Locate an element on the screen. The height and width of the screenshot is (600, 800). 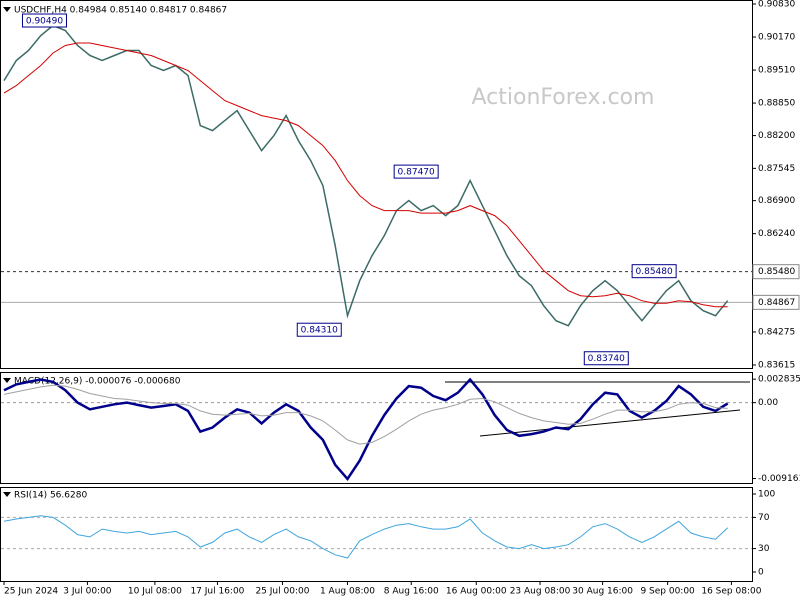
y-tick-label: 0.83615 is located at coordinates (776, 366).